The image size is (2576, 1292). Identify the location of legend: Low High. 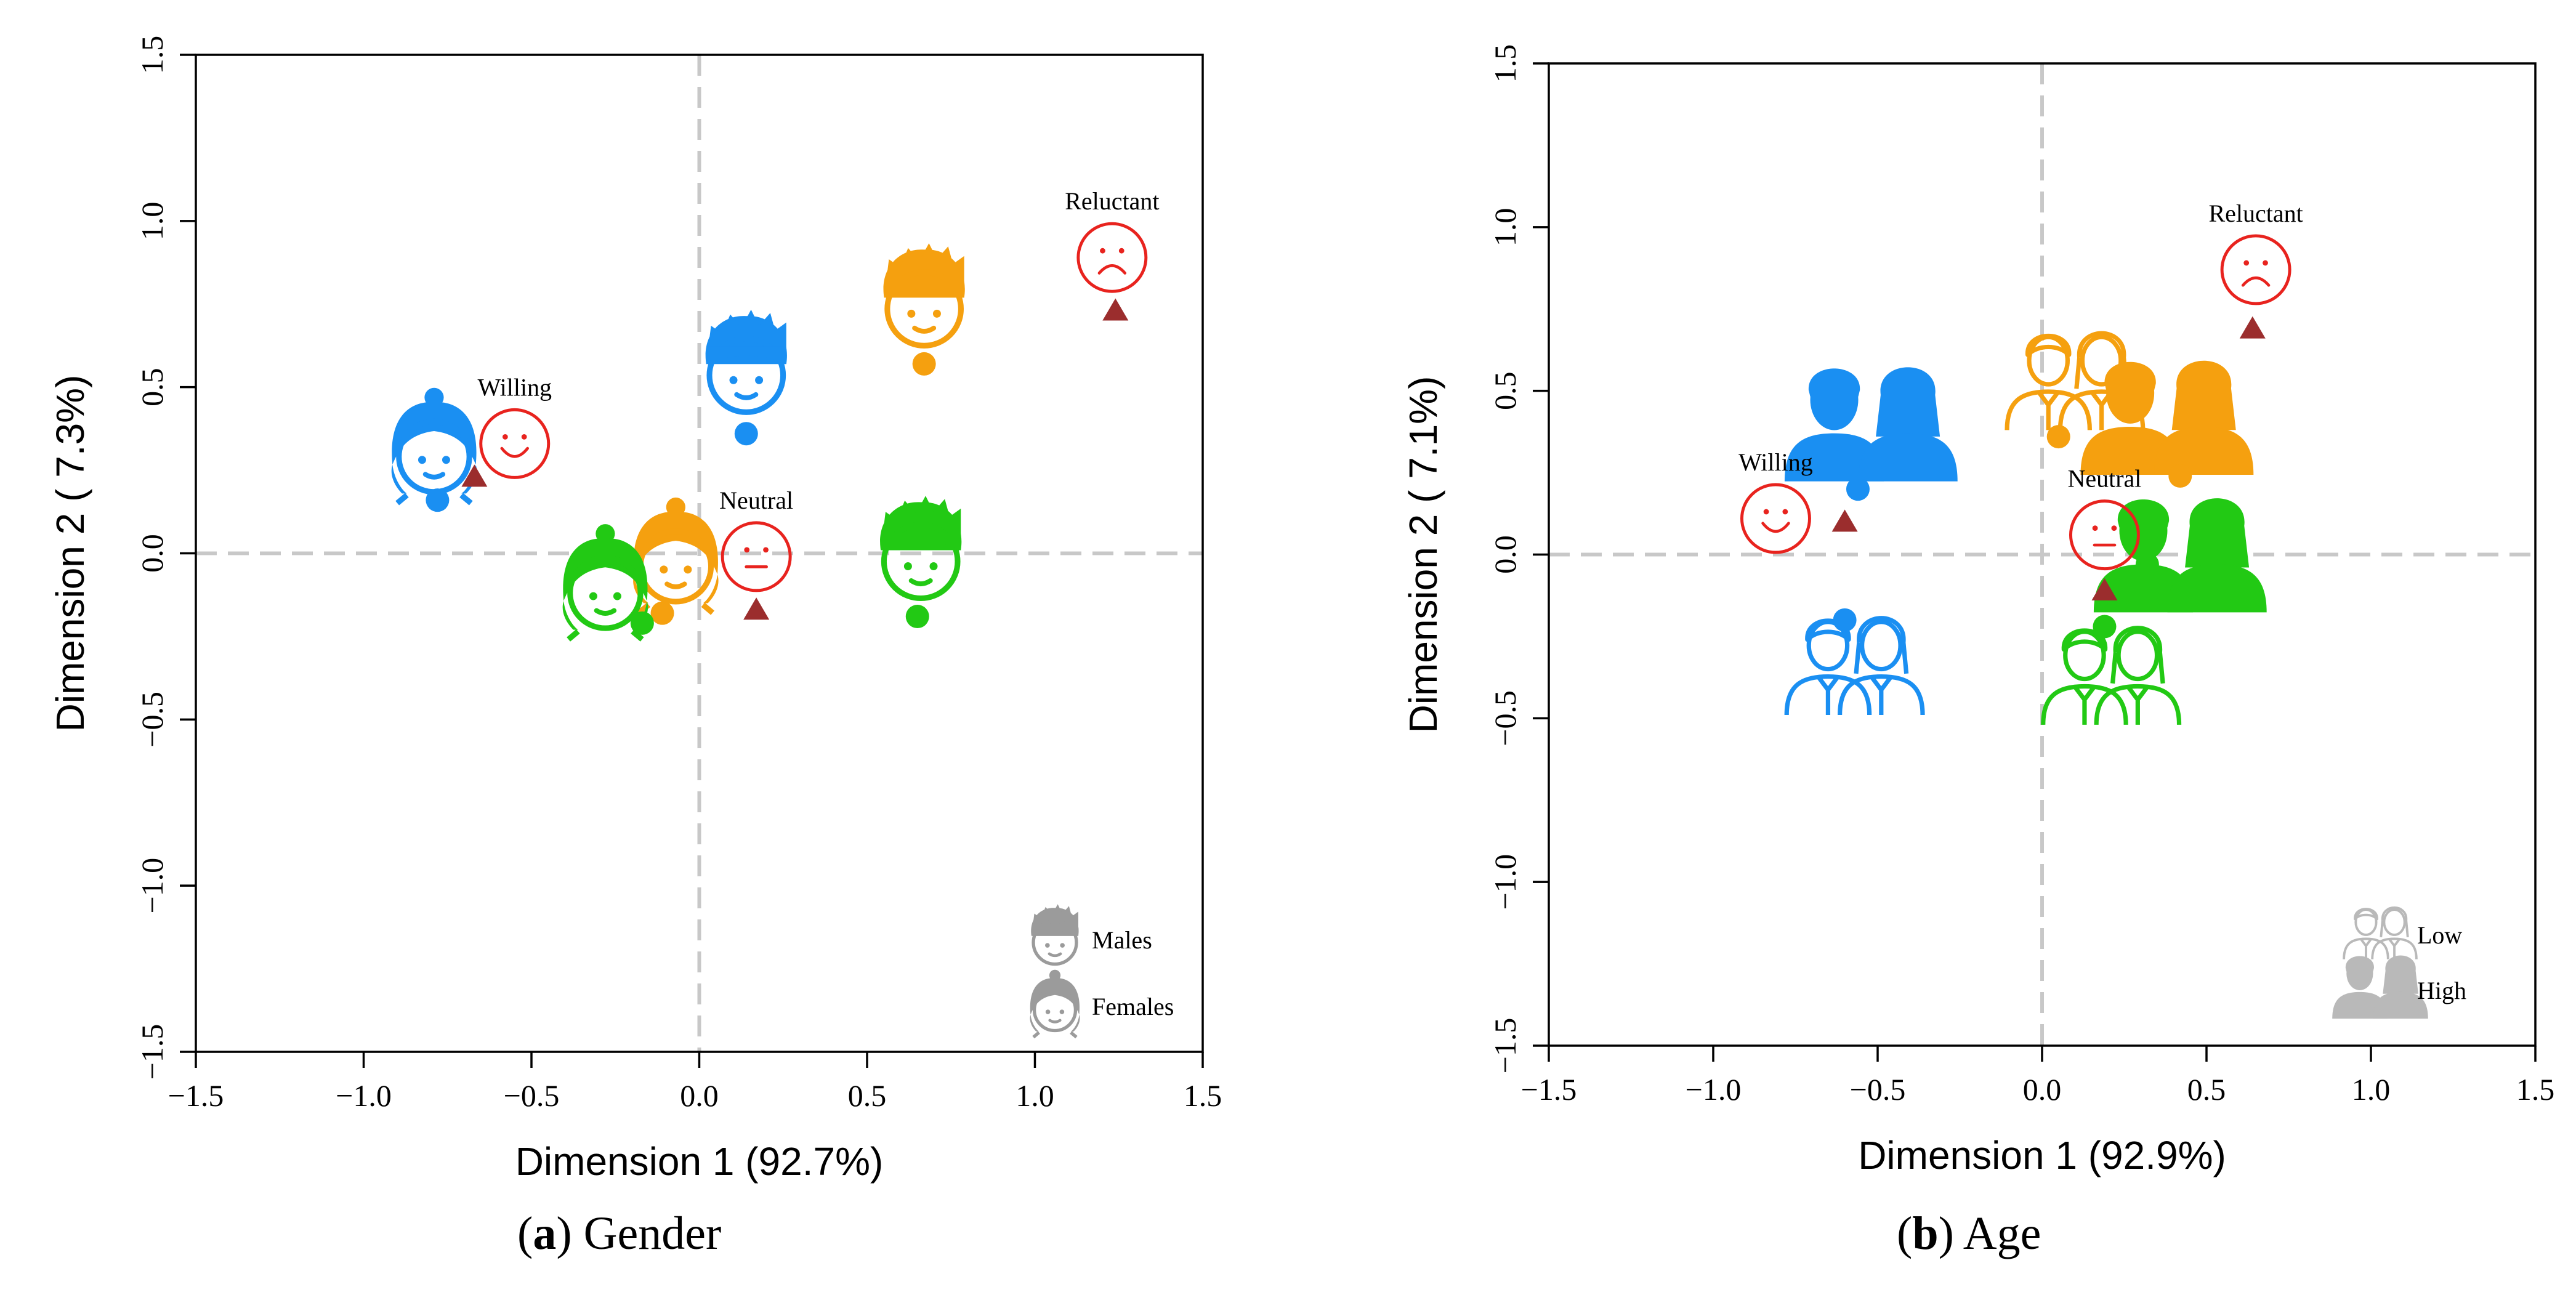
(2399, 963).